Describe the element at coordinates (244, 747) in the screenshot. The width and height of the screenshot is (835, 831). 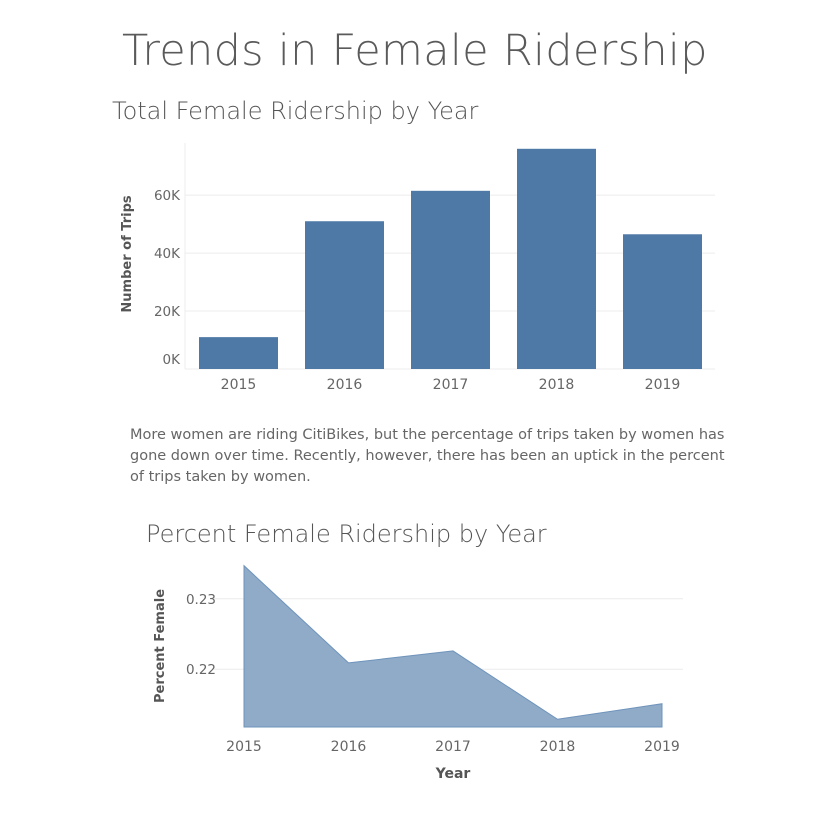
I see `area-x-tick-label: 2015` at that location.